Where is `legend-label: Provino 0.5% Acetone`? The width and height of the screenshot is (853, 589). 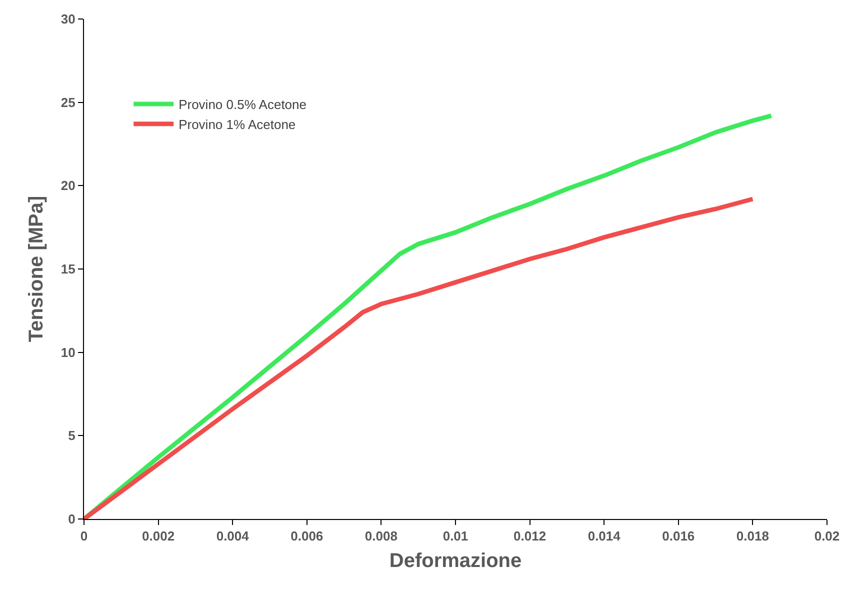
legend-label: Provino 0.5% Acetone is located at coordinates (242, 104).